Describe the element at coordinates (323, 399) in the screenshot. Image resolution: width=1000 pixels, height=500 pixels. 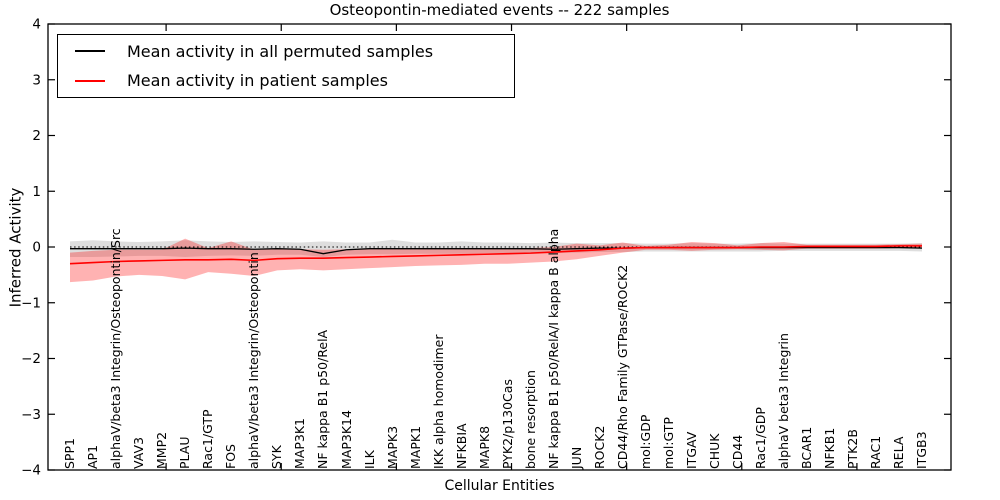
I see `x-tick-label: NF kappa B1 p50/RelA` at that location.